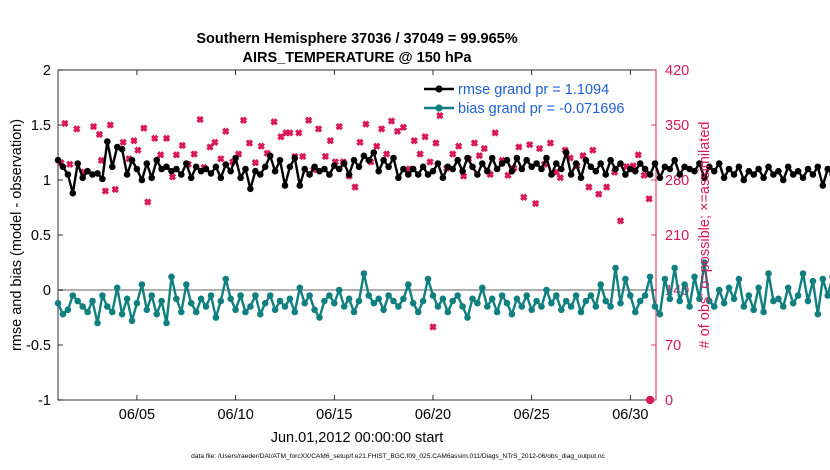 The image size is (830, 470). I want to click on y2-tick-label: 210, so click(677, 236).